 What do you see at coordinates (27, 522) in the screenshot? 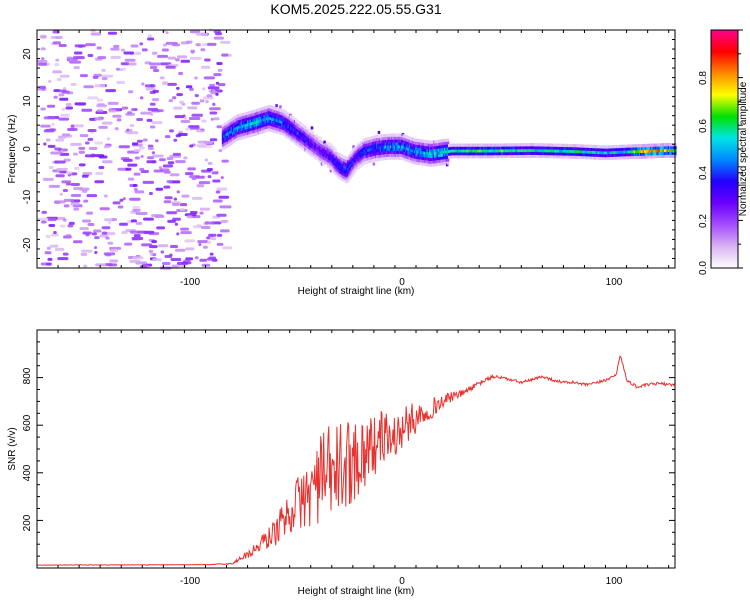
I see `snr-ytick-label: 200` at bounding box center [27, 522].